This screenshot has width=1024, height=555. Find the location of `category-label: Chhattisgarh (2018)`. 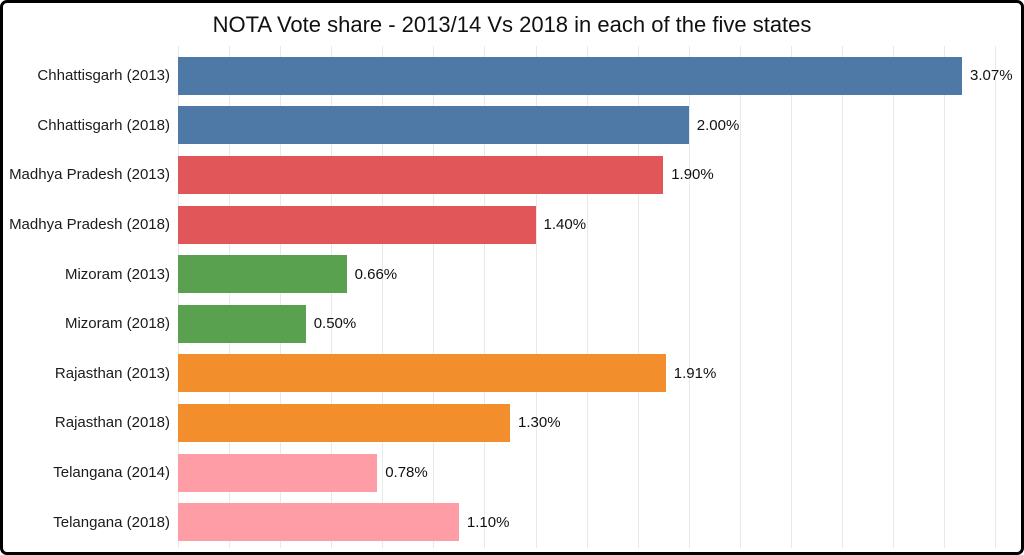

category-label: Chhattisgarh (2018) is located at coordinates (103, 125).